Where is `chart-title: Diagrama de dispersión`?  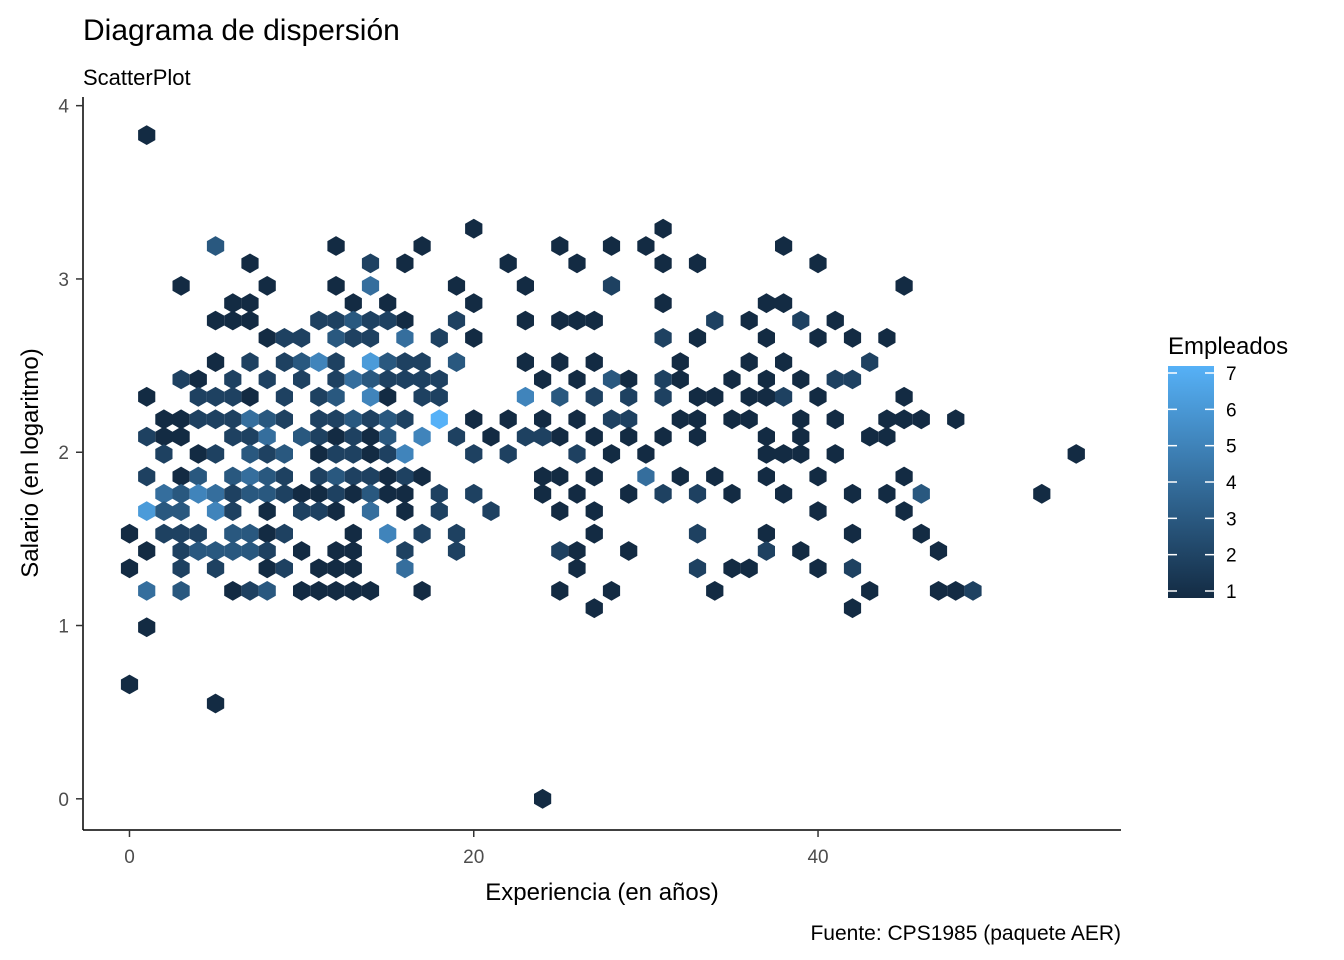
chart-title: Diagrama de dispersión is located at coordinates (241, 30).